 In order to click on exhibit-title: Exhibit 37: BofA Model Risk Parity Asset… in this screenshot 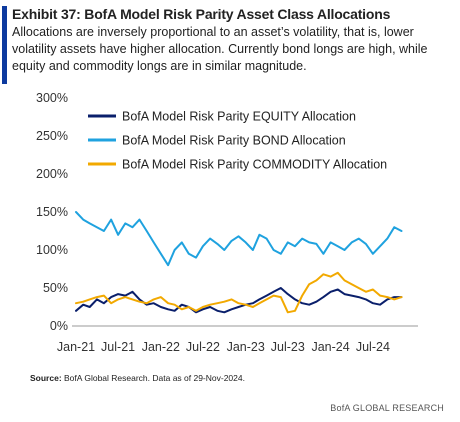, I will do `click(201, 14)`.